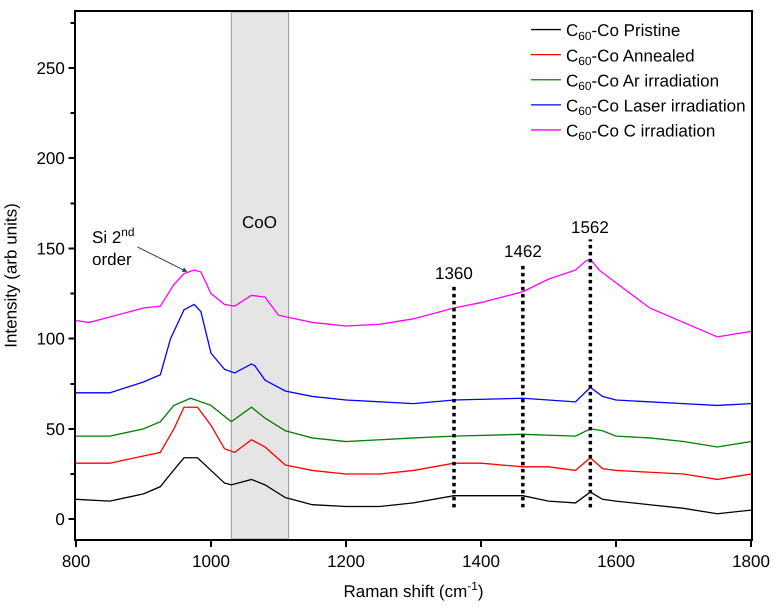 This screenshot has width=781, height=608. I want to click on y-tick-label: 100, so click(50, 339).